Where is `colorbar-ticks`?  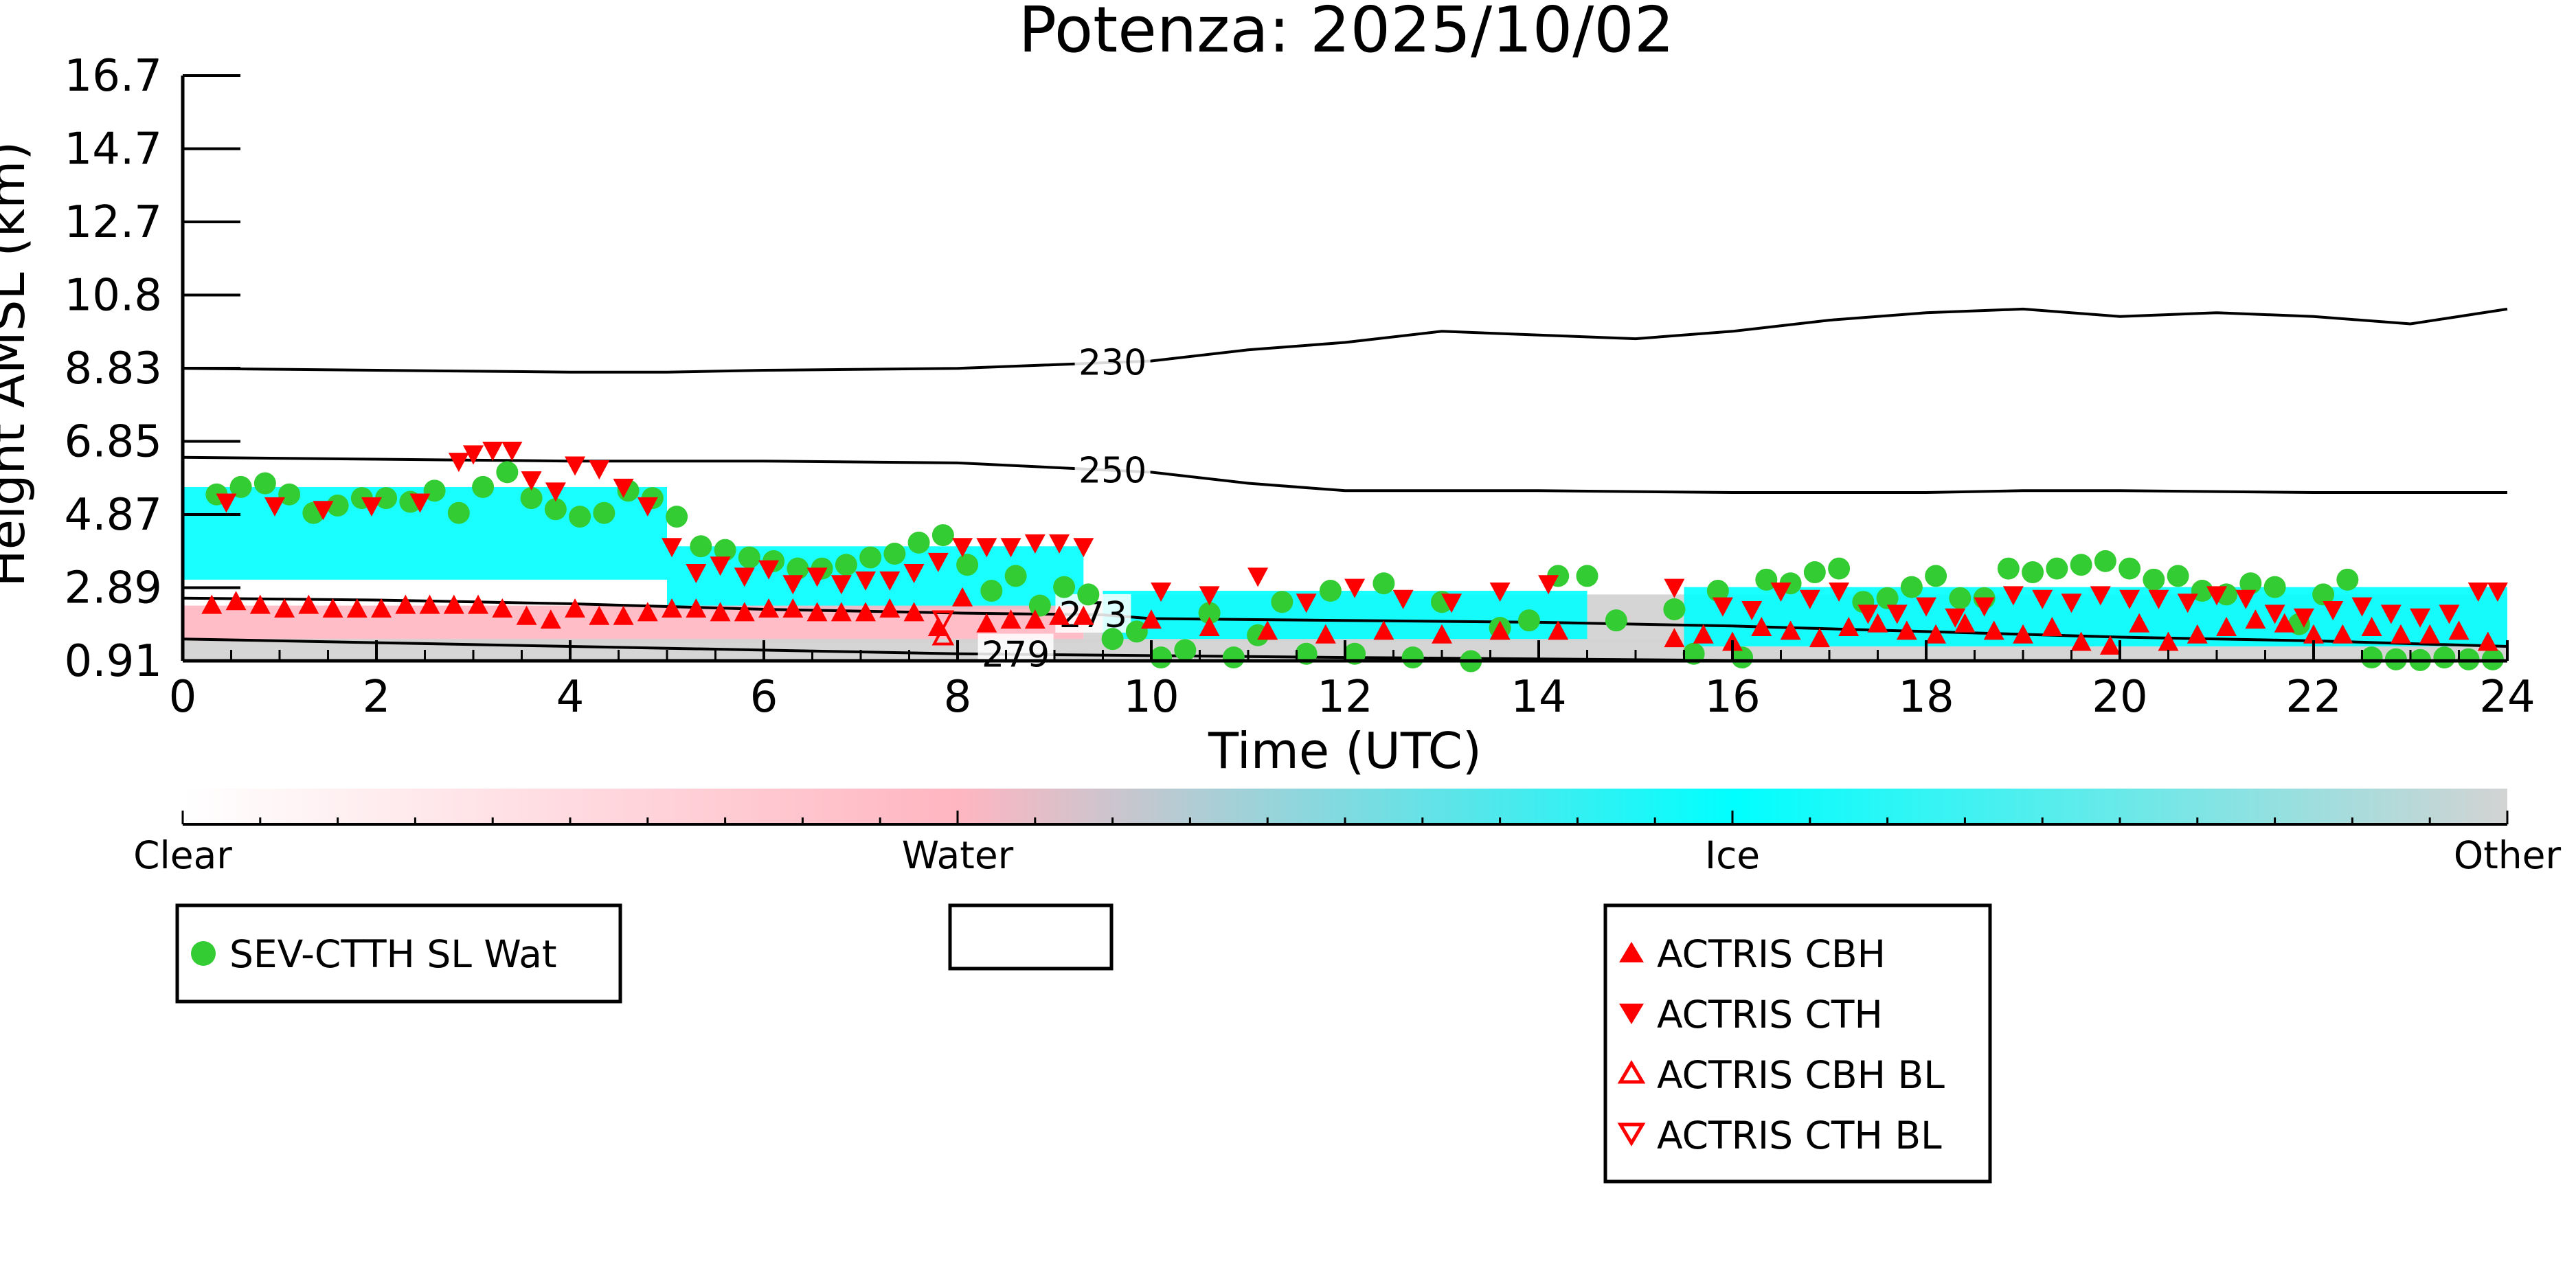
colorbar-ticks is located at coordinates (1345, 817).